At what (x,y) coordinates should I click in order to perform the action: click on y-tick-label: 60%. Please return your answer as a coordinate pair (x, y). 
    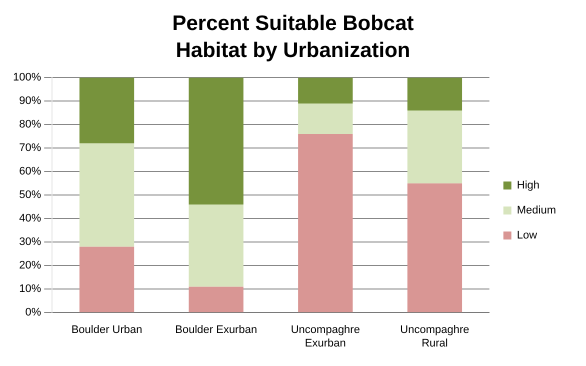
    Looking at the image, I should click on (30, 172).